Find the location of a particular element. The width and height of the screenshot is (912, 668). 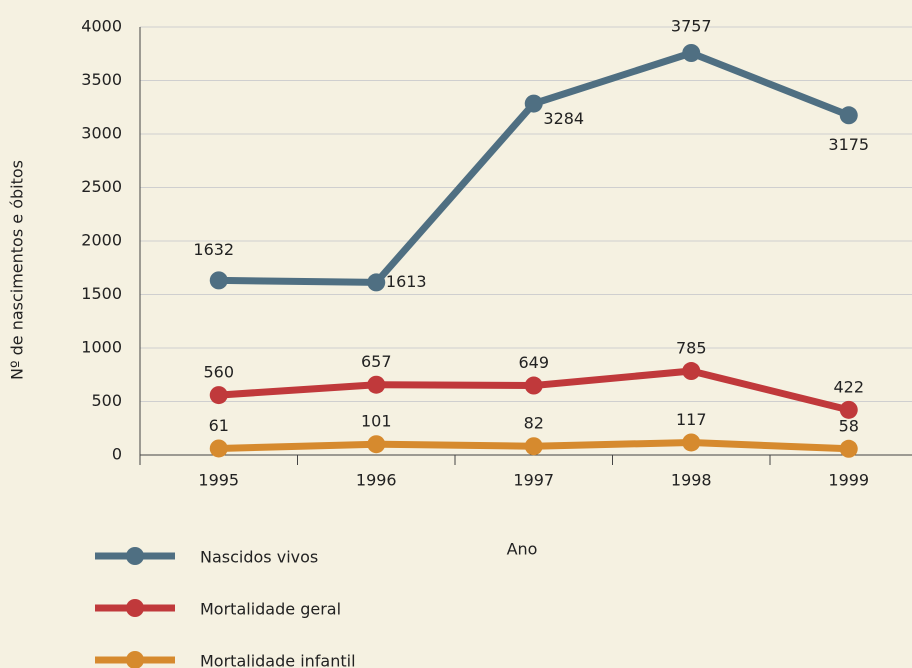

x-axis-label: Ano is located at coordinates (522, 549).